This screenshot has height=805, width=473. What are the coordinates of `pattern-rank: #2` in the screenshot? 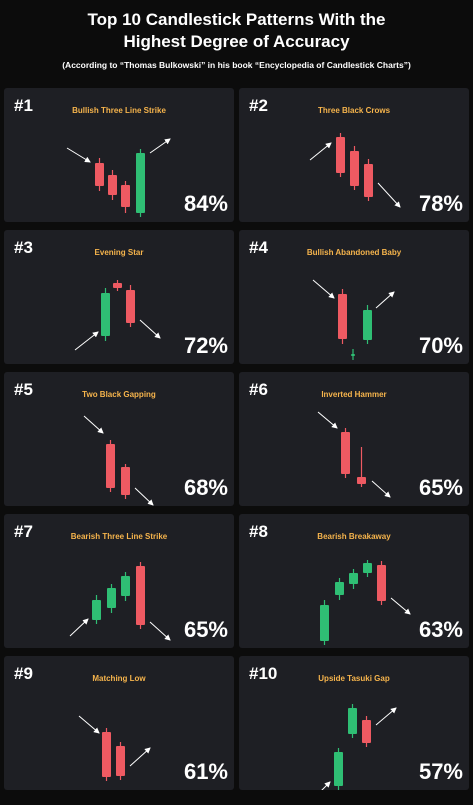 It's located at (258, 105).